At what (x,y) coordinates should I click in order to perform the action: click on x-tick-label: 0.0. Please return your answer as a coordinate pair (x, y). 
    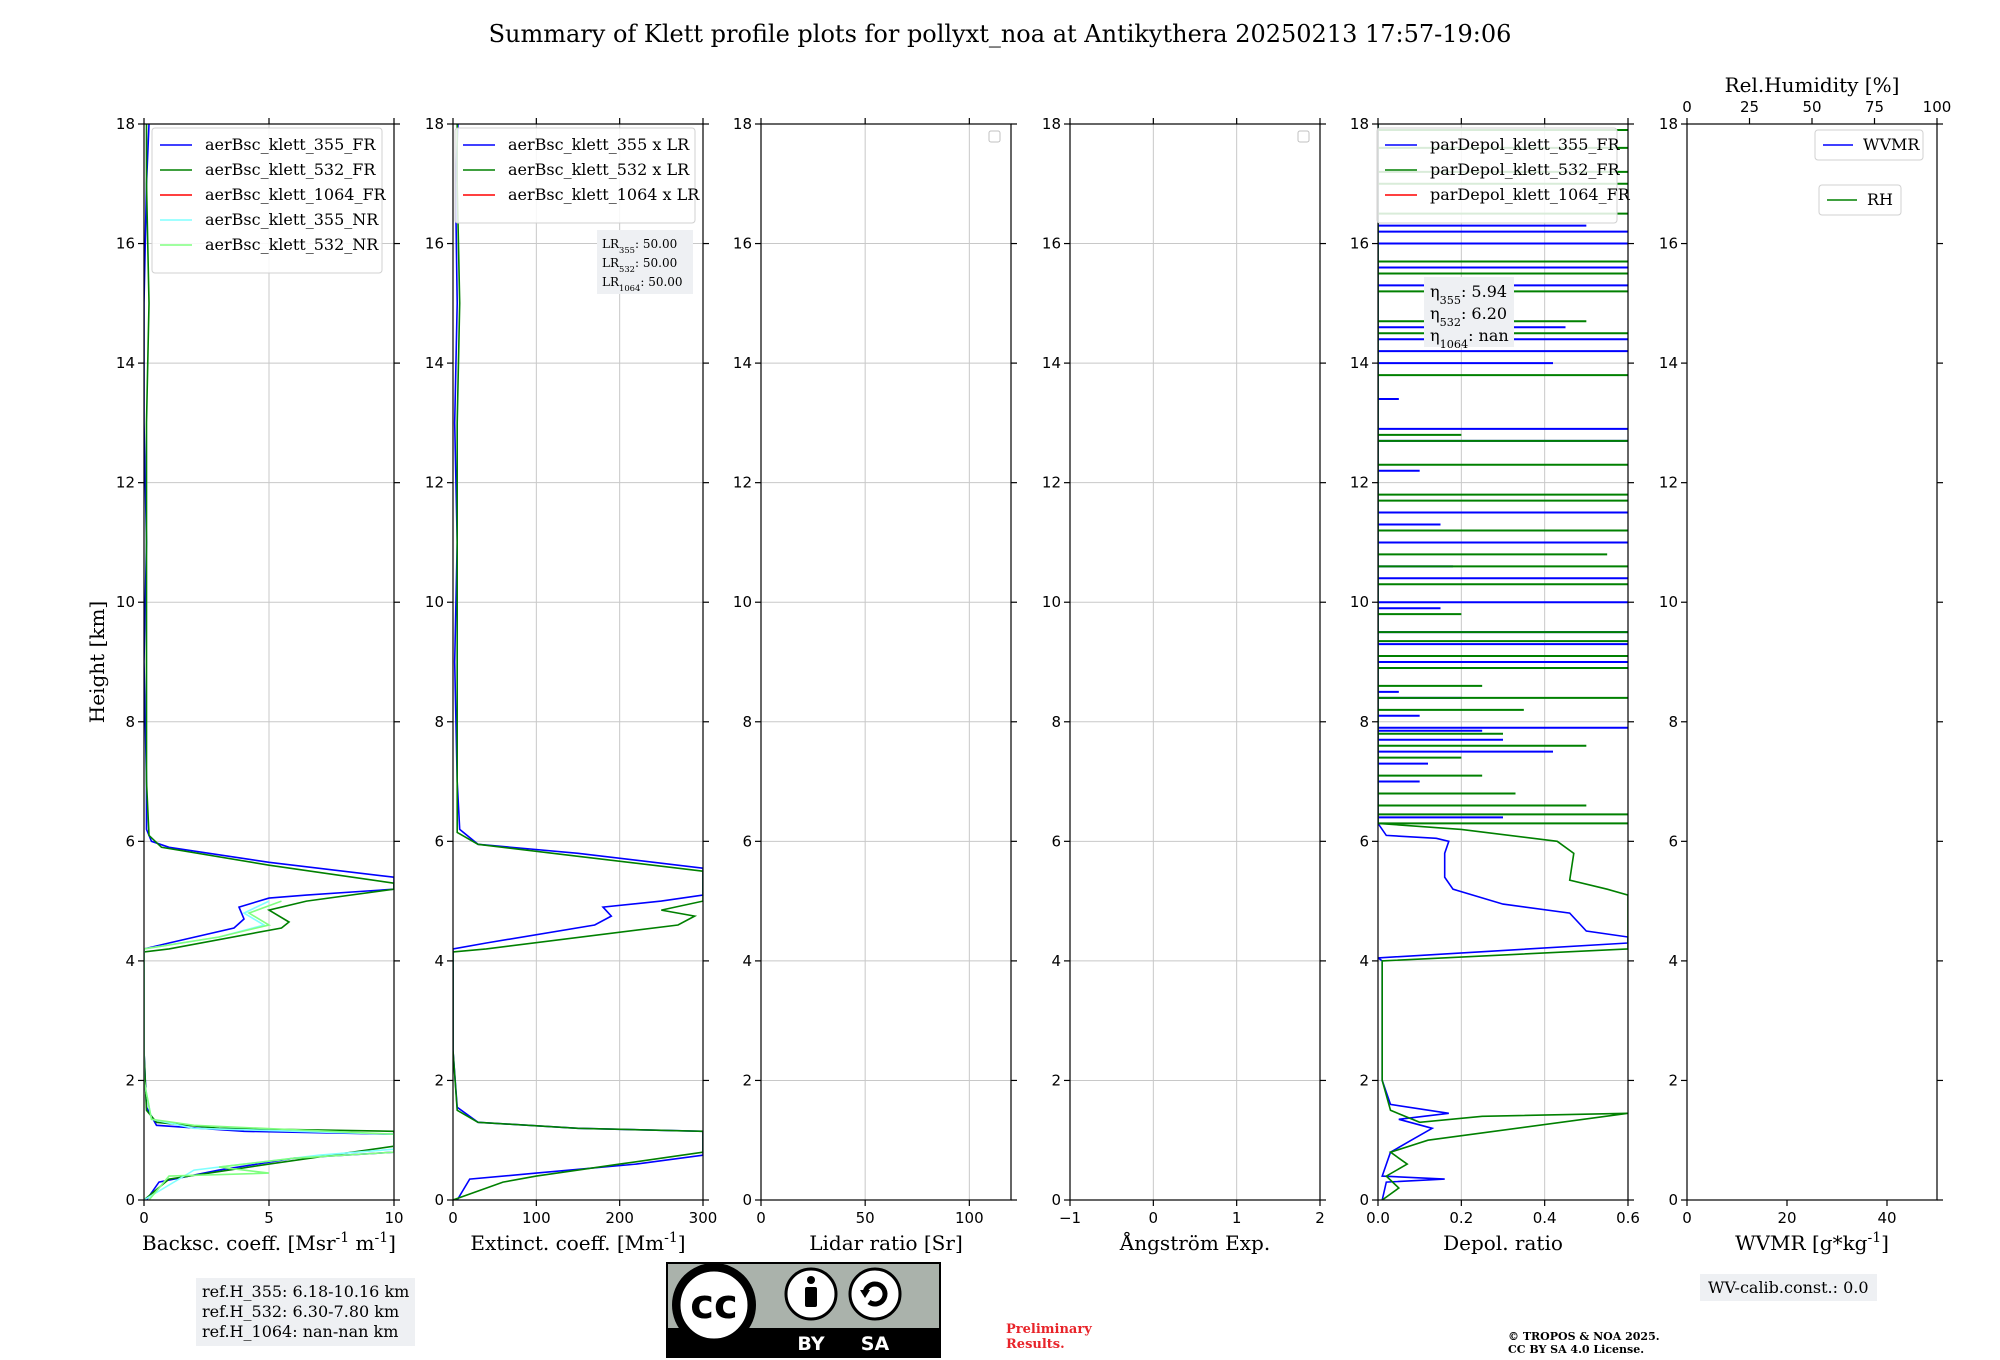
    Looking at the image, I should click on (1378, 1218).